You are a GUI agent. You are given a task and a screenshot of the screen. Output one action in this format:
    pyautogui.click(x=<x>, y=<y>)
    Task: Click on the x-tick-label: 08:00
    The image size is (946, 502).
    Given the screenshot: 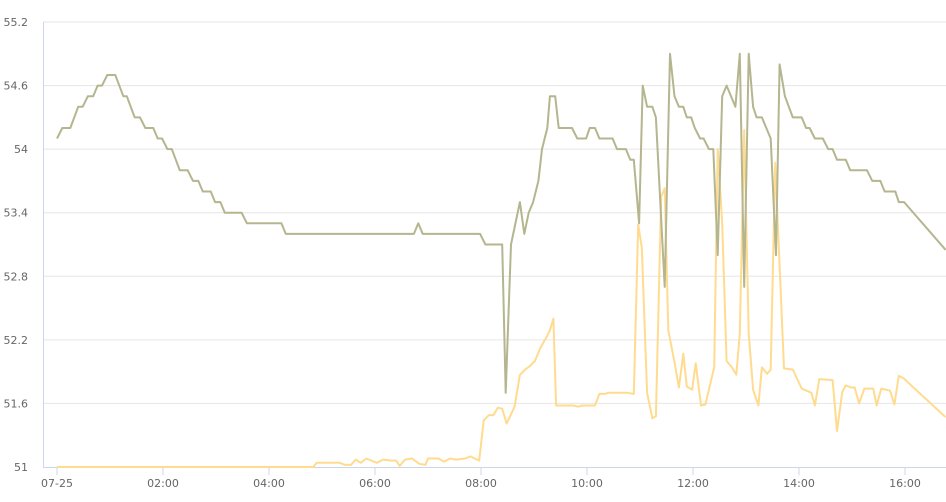 What is the action you would take?
    pyautogui.click(x=481, y=483)
    